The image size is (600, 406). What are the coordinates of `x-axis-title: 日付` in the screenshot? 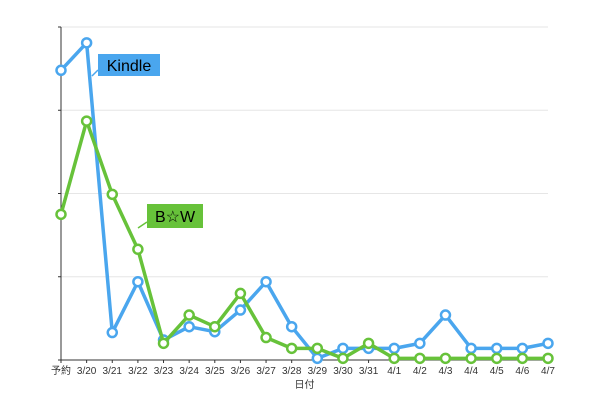 It's located at (305, 384).